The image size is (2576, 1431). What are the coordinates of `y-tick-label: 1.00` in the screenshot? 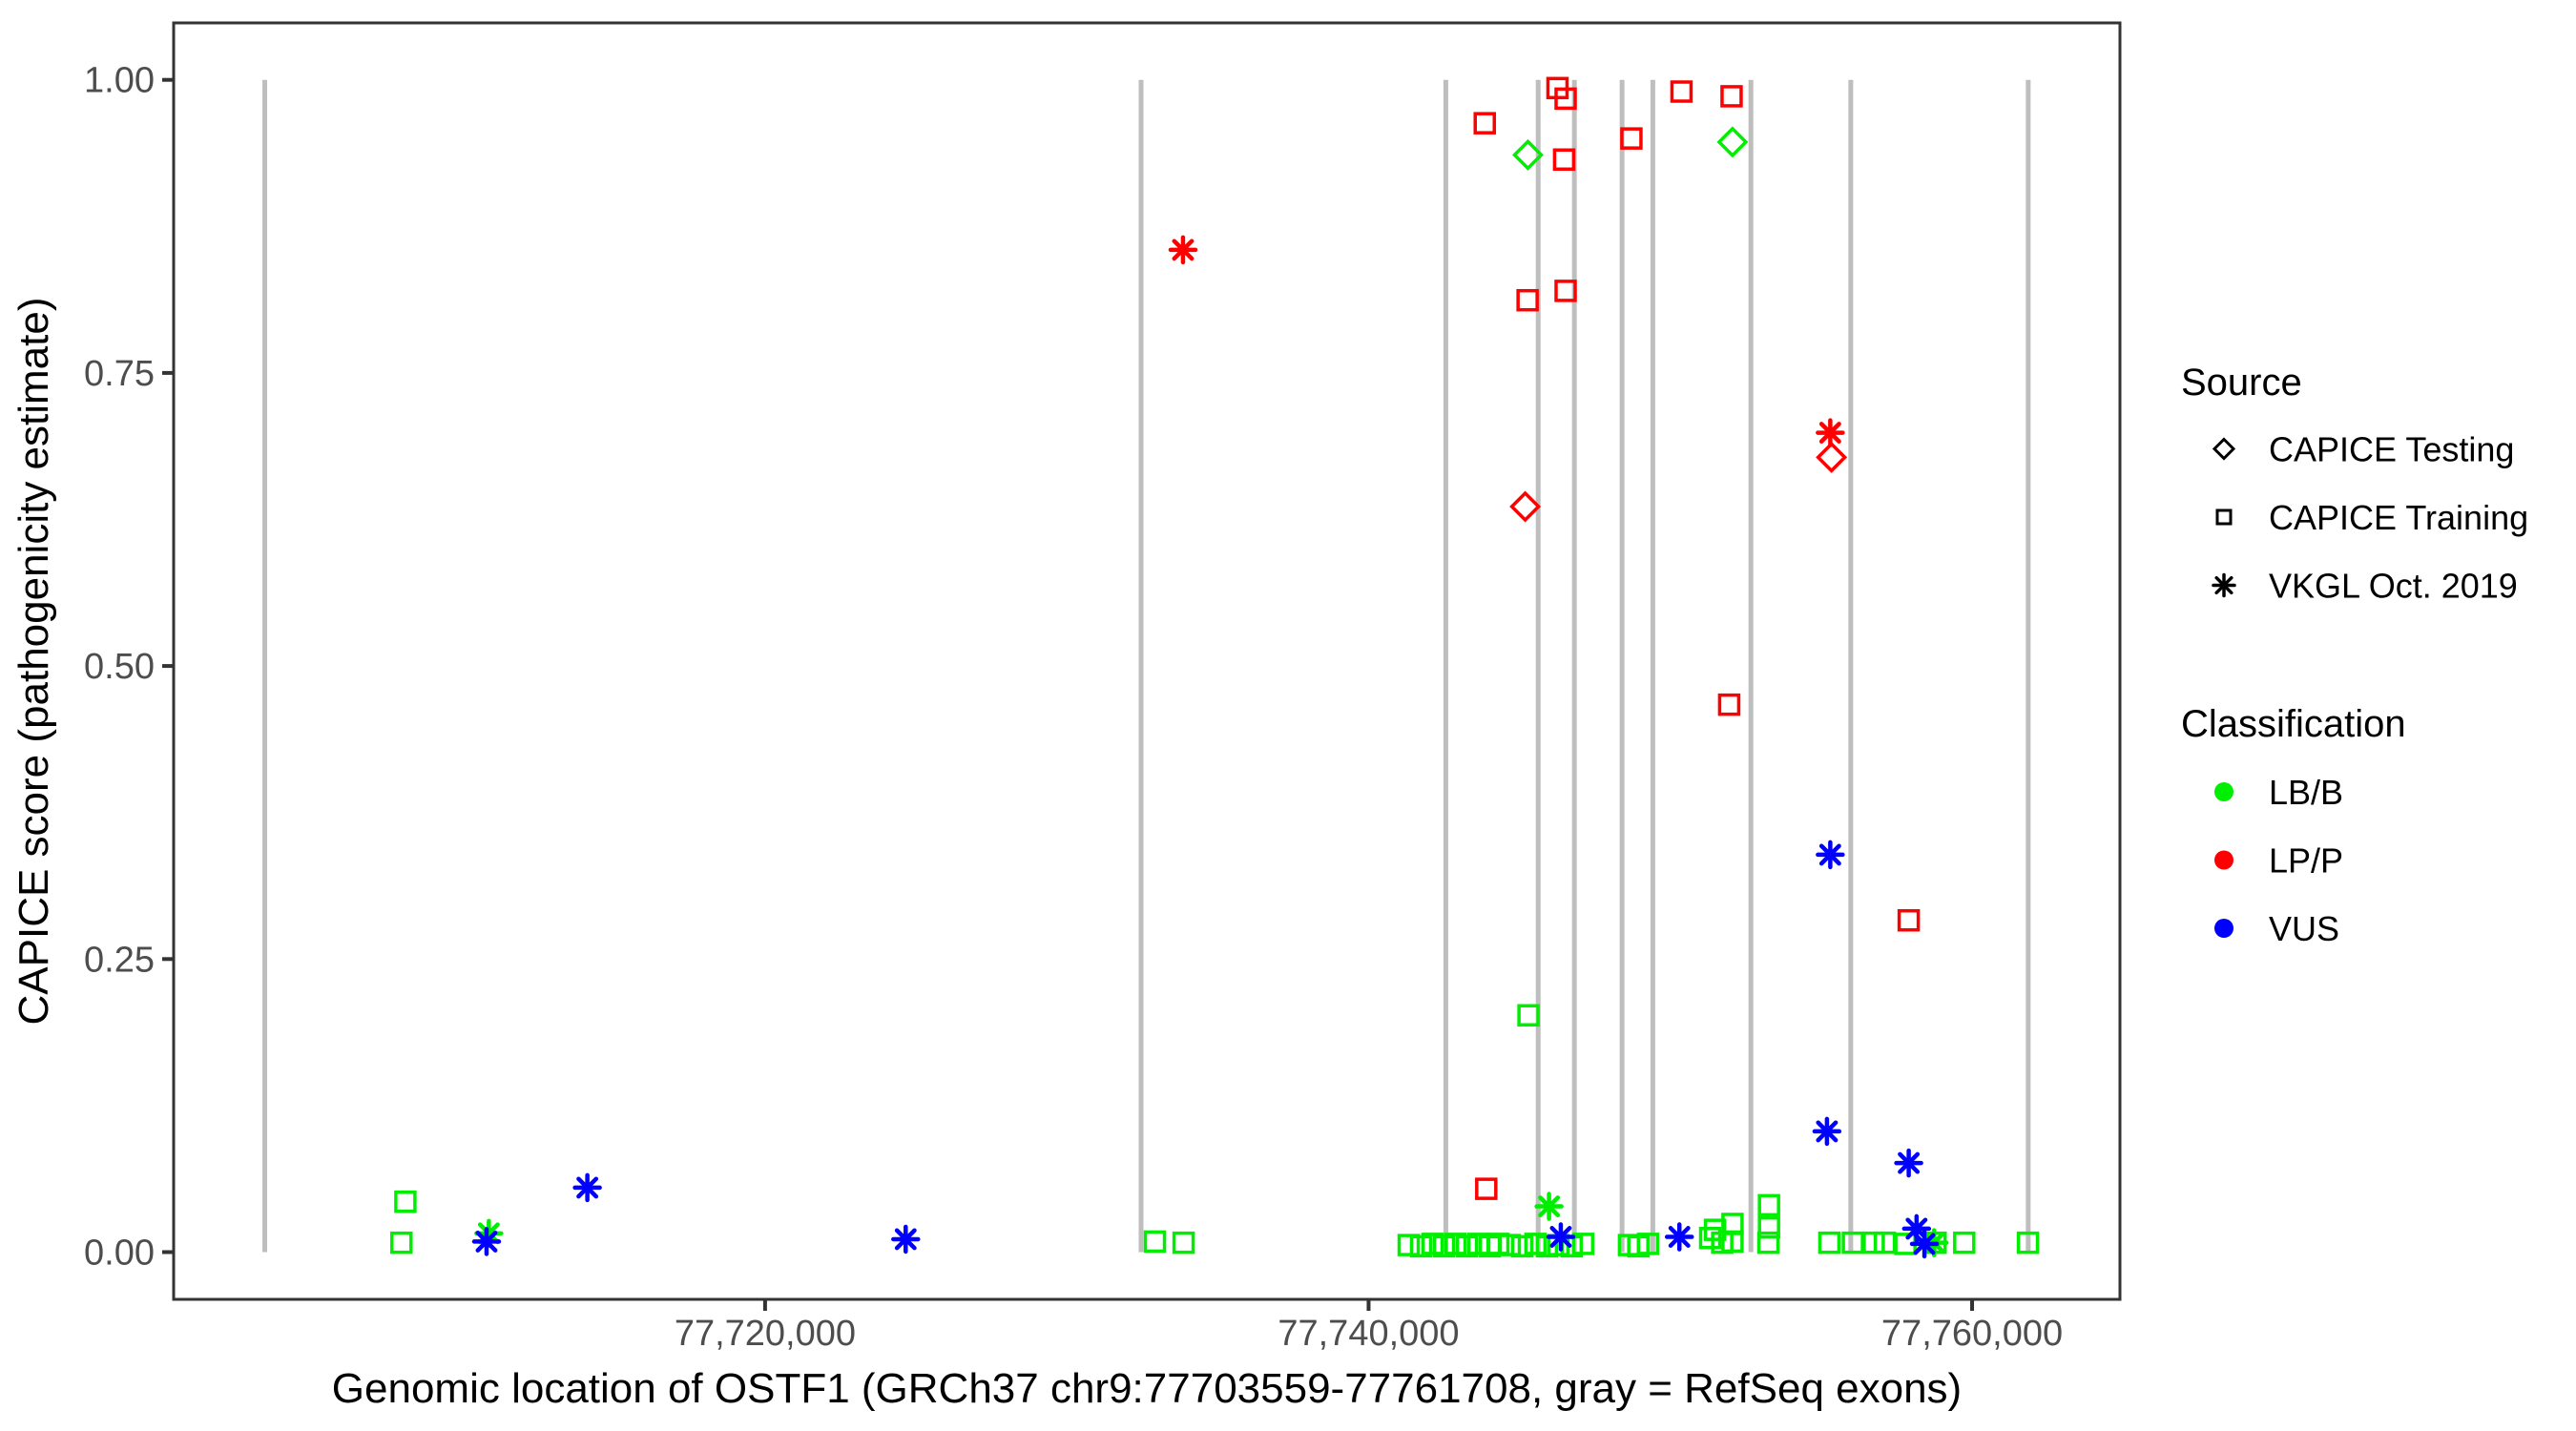 It's located at (119, 81).